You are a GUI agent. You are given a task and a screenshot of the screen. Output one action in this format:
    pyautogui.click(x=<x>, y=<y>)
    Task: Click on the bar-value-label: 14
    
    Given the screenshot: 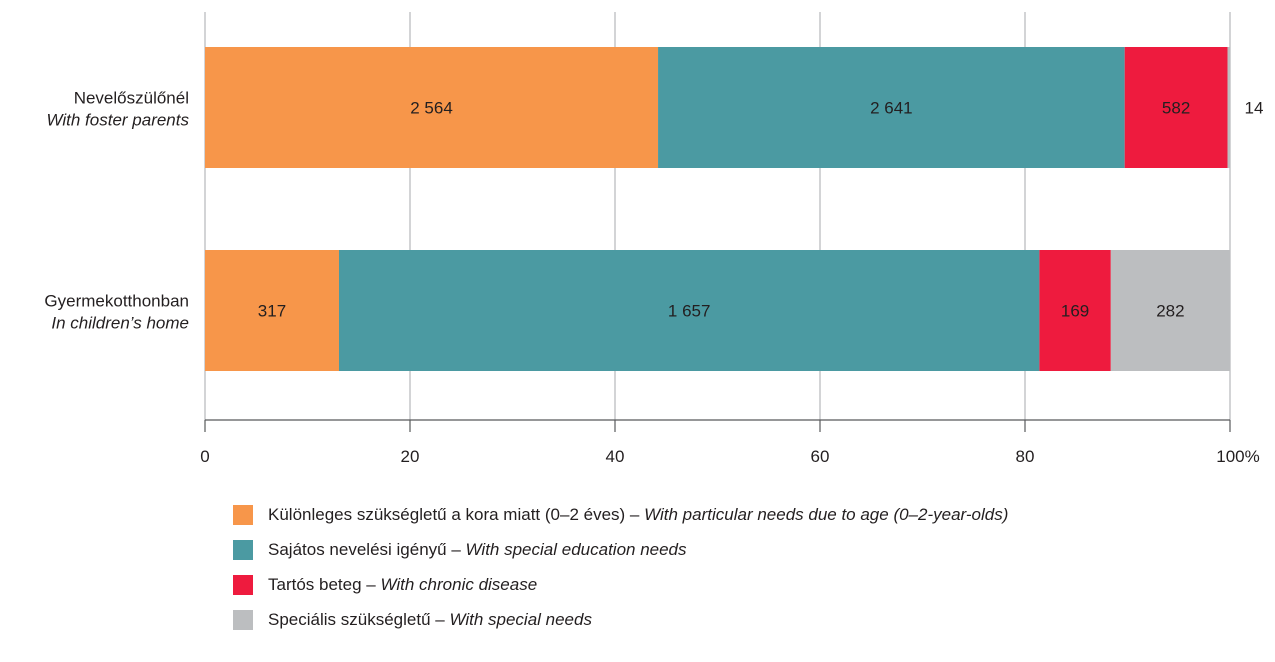 What is the action you would take?
    pyautogui.click(x=1254, y=108)
    